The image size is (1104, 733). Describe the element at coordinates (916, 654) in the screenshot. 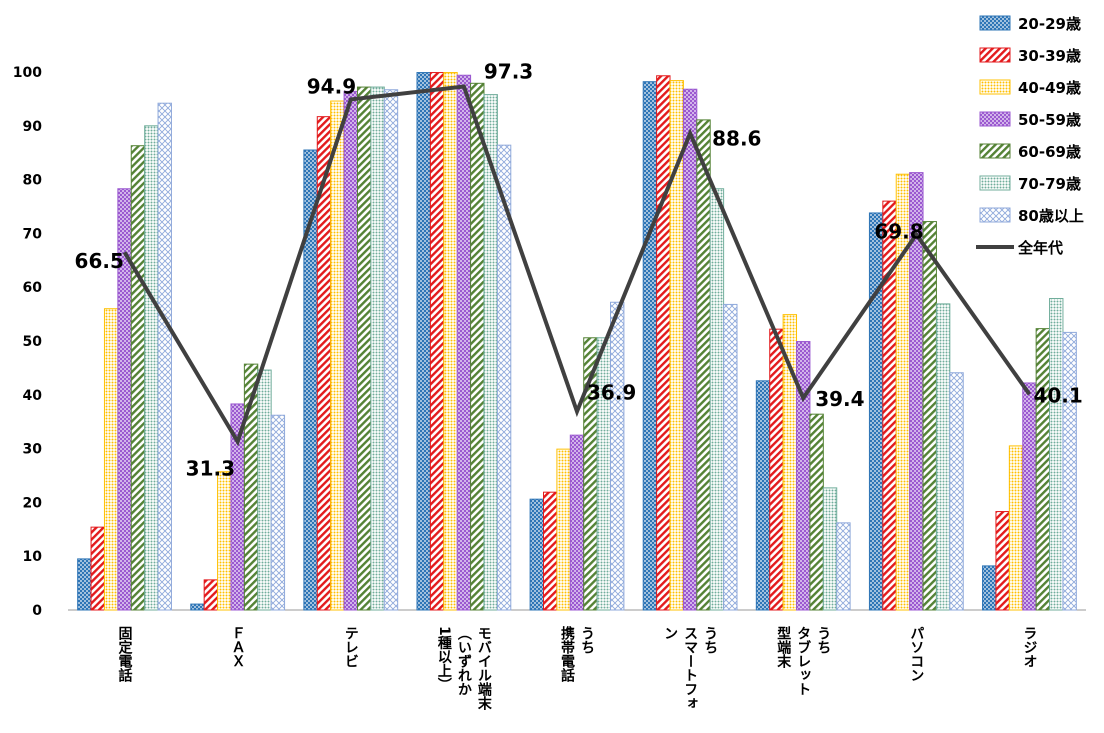

I see `x-category-label-column: パソコン` at that location.